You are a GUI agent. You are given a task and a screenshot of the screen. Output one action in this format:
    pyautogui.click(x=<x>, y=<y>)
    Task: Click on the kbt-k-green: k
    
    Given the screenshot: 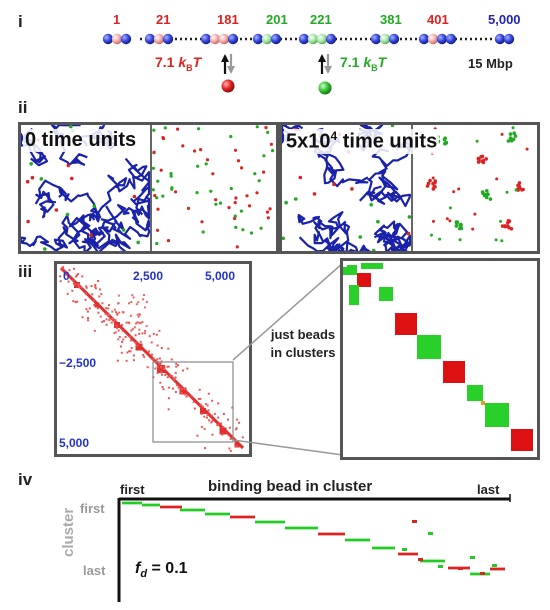 What is the action you would take?
    pyautogui.click(x=367, y=62)
    